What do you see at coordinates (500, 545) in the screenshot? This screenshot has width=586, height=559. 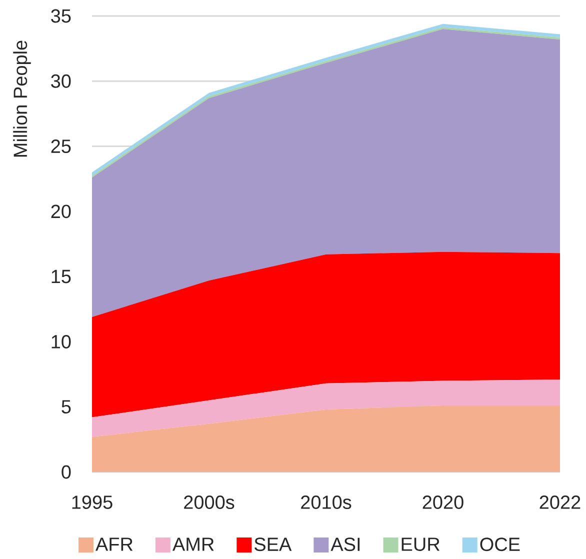 I see `legend-label: OCE` at bounding box center [500, 545].